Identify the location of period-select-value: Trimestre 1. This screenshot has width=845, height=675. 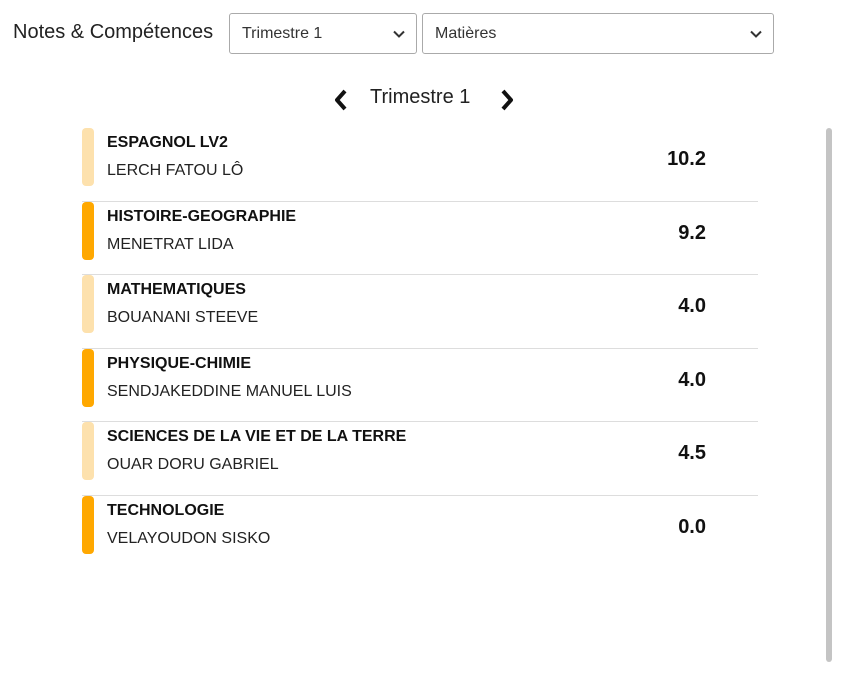
(282, 33).